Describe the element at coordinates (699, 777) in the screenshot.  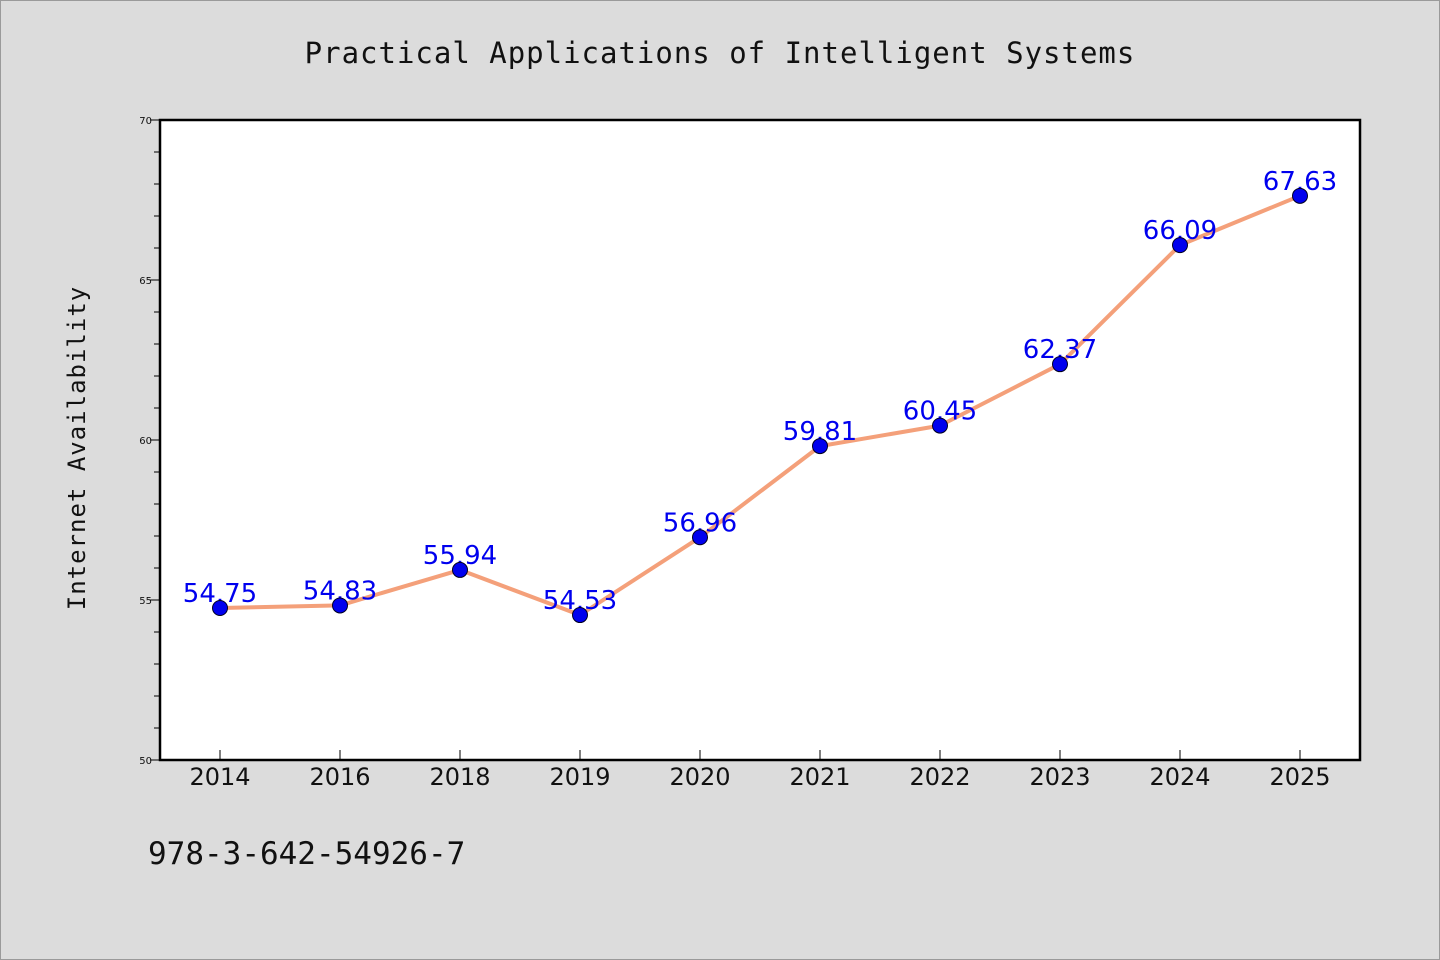
I see `x-tick-label: 2020` at that location.